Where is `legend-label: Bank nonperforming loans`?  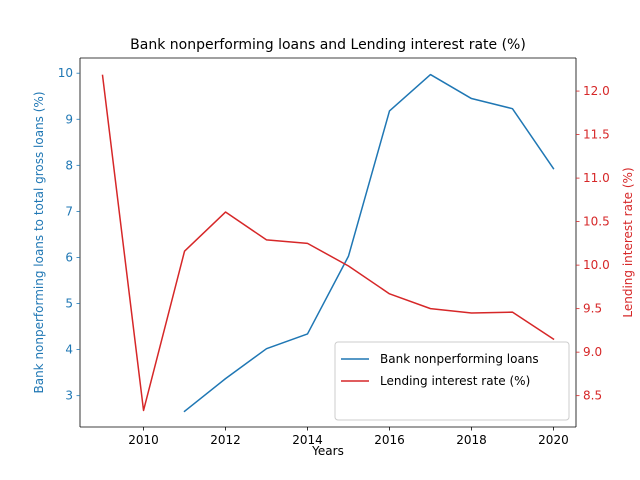
legend-label: Bank nonperforming loans is located at coordinates (459, 359).